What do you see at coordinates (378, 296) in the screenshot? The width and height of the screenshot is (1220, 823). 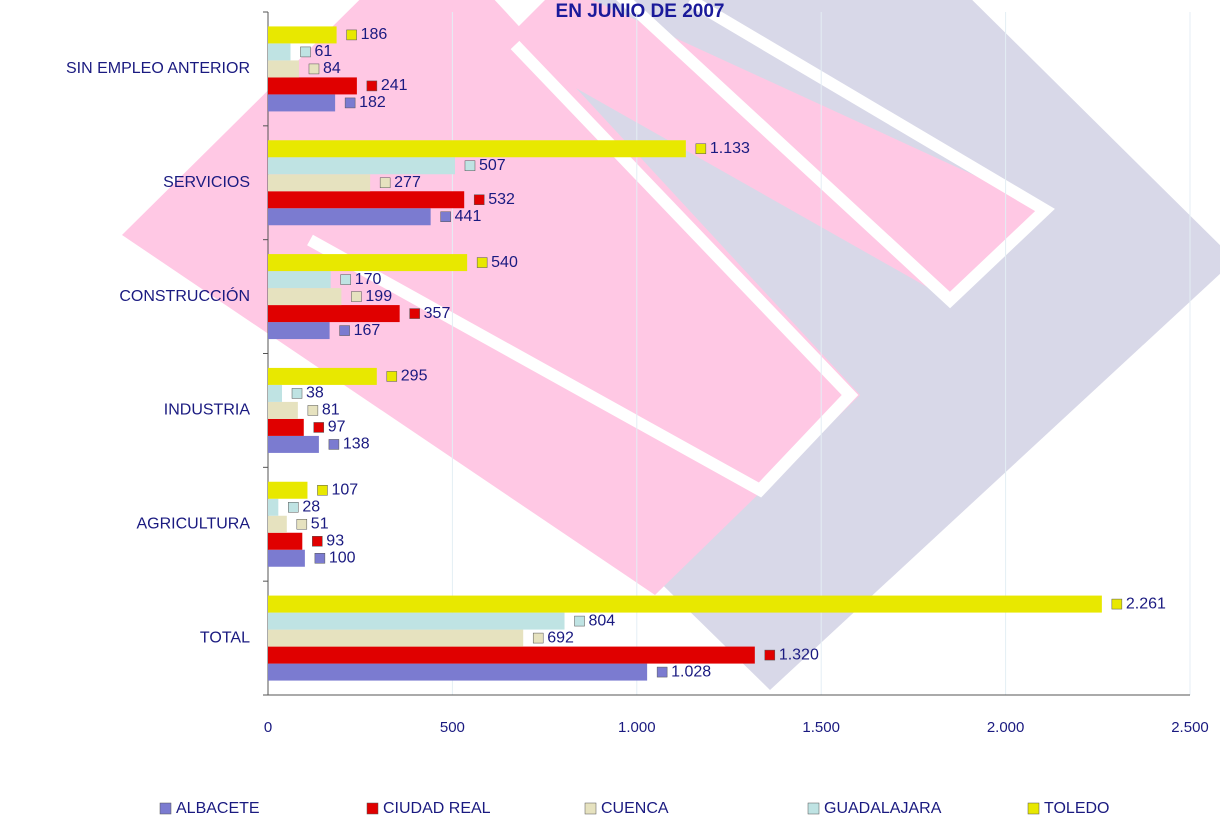 I see `value-label: 199` at bounding box center [378, 296].